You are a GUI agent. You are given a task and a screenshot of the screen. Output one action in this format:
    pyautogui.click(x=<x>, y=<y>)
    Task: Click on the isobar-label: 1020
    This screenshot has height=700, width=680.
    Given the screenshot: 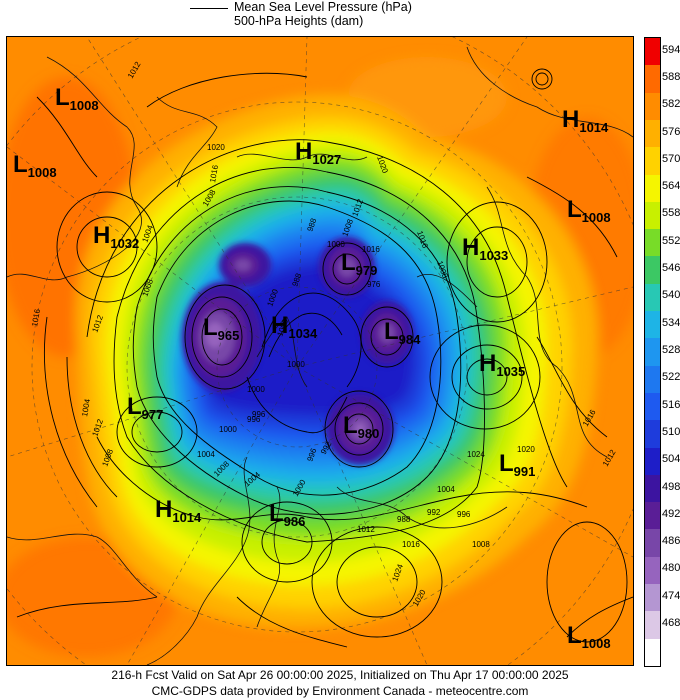 What is the action you would take?
    pyautogui.click(x=216, y=147)
    